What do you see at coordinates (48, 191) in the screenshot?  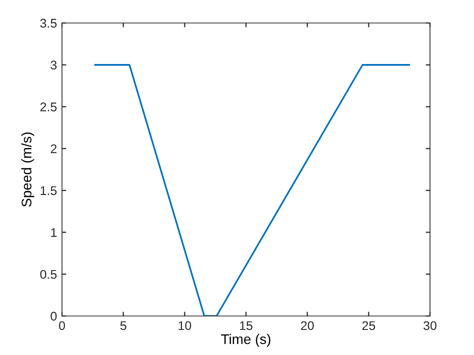 I see `y-tick-label: 1.5` at bounding box center [48, 191].